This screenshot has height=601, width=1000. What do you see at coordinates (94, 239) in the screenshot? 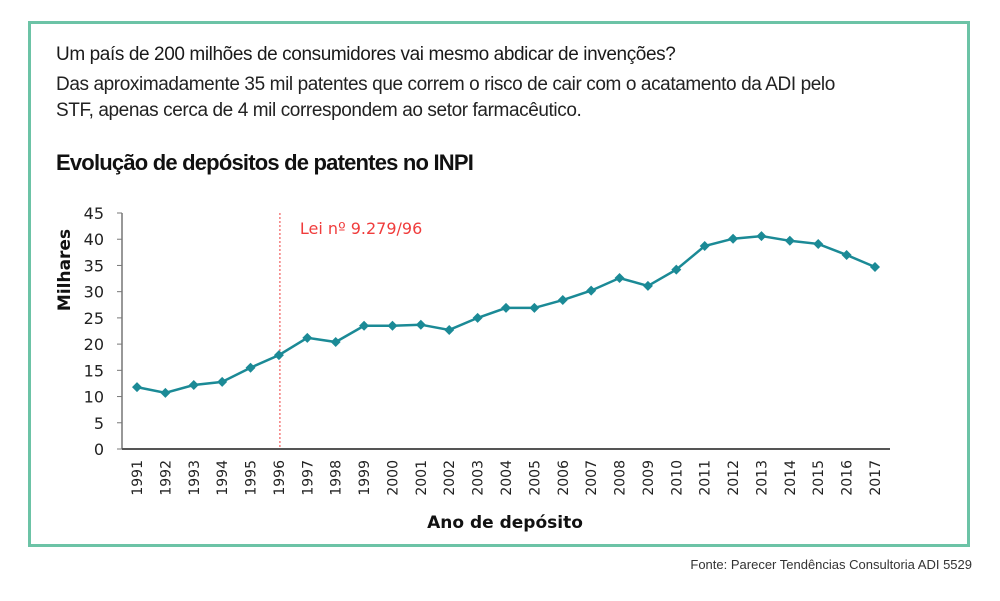
I see `y-tick-label: 40` at bounding box center [94, 239].